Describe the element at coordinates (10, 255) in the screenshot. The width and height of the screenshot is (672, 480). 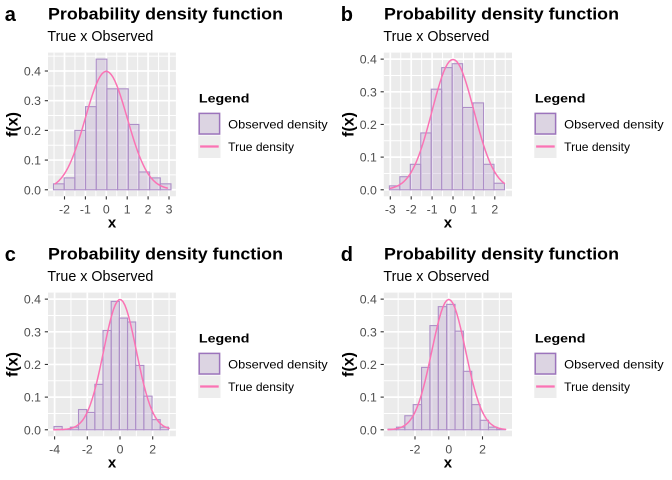
I see `svg-text: c` at that location.